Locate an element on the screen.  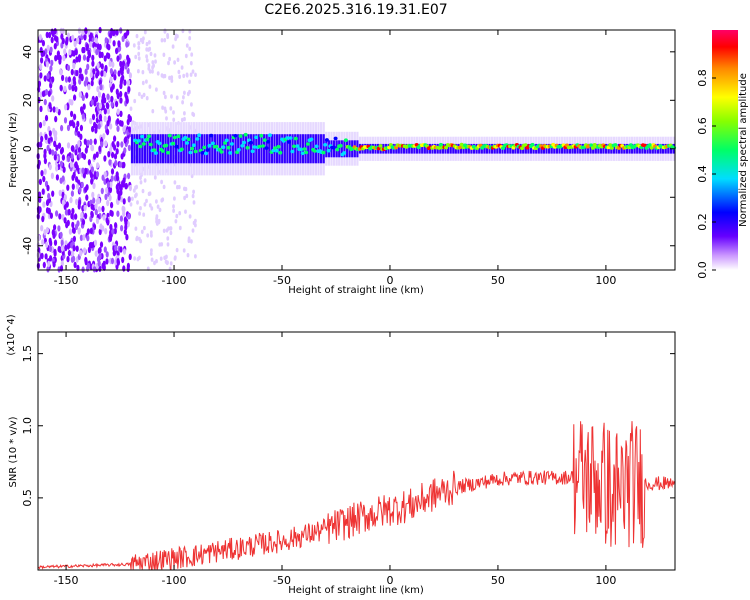
snr-x-tick-label: 100 is located at coordinates (605, 580).